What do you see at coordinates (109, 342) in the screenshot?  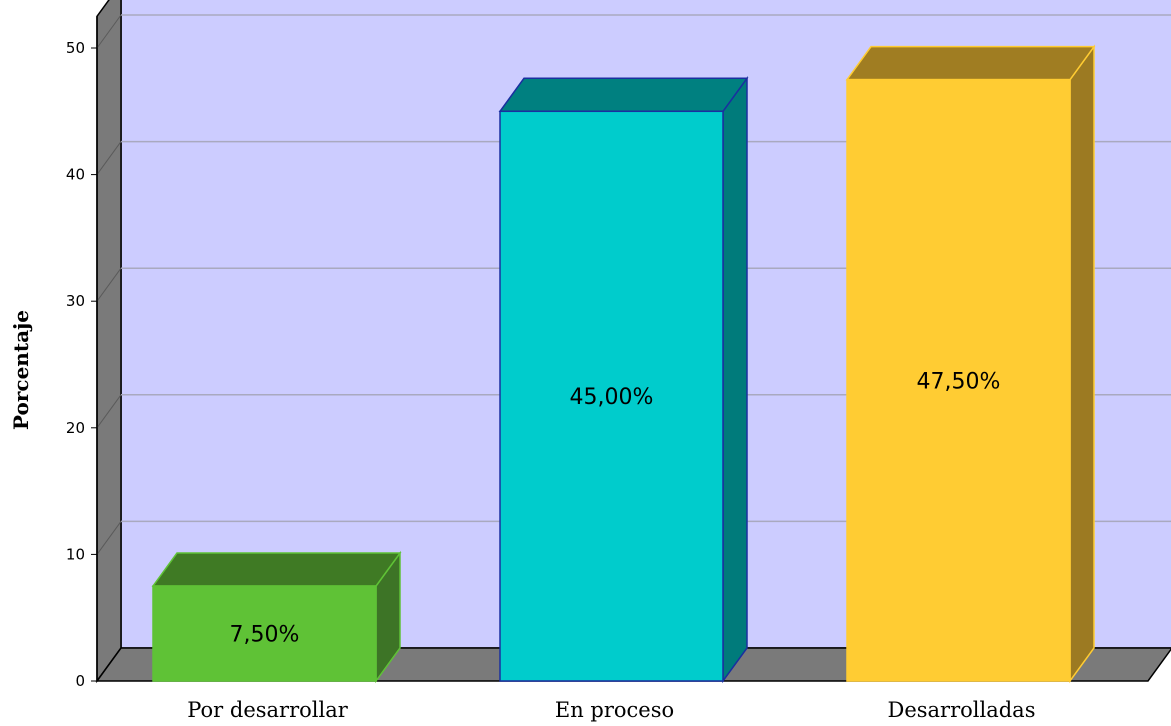 I see `left-wall` at bounding box center [109, 342].